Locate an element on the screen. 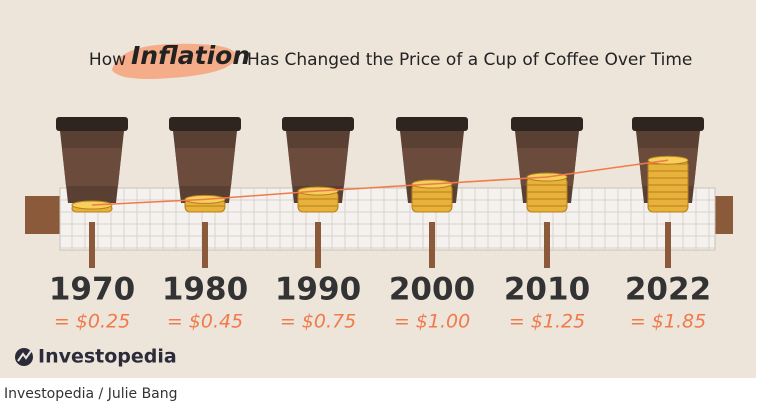 This screenshot has width=758, height=409. year-label: 2022 is located at coordinates (668, 290).